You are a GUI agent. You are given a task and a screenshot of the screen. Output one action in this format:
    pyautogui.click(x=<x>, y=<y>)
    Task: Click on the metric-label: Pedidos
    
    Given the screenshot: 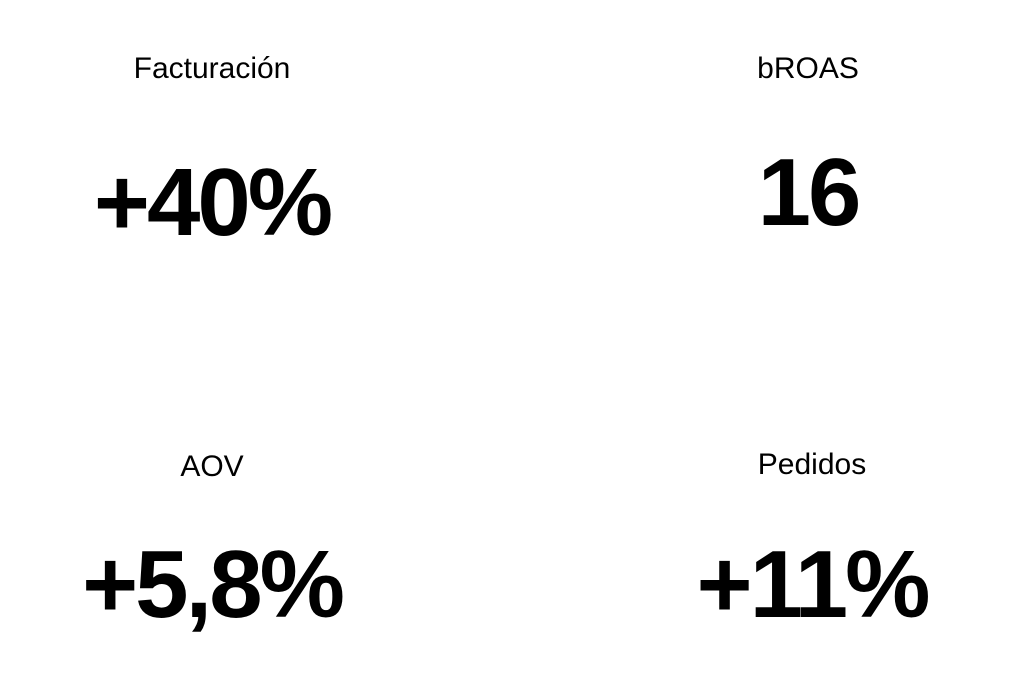 What is the action you would take?
    pyautogui.click(x=812, y=464)
    